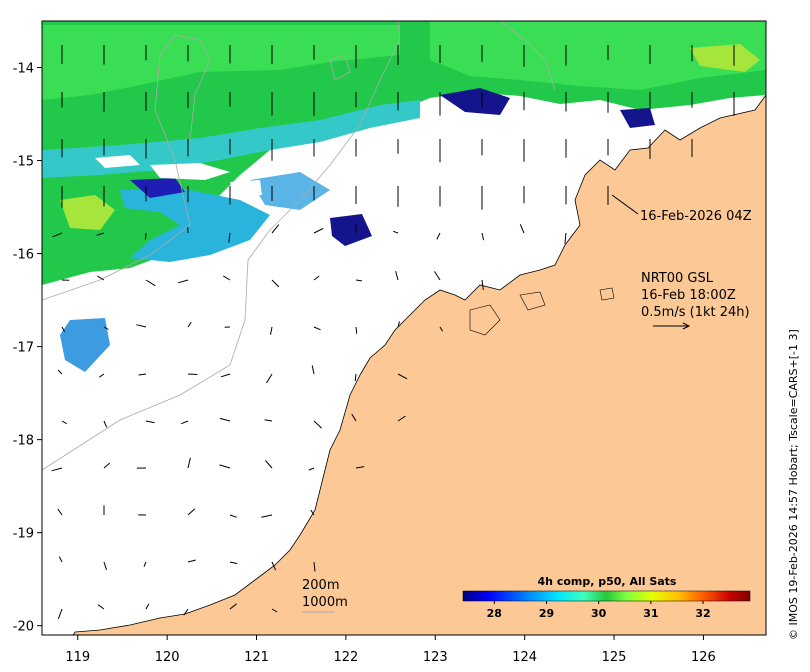 This screenshot has width=810, height=672. What do you see at coordinates (703, 657) in the screenshot?
I see `x-tick-label: 126` at bounding box center [703, 657].